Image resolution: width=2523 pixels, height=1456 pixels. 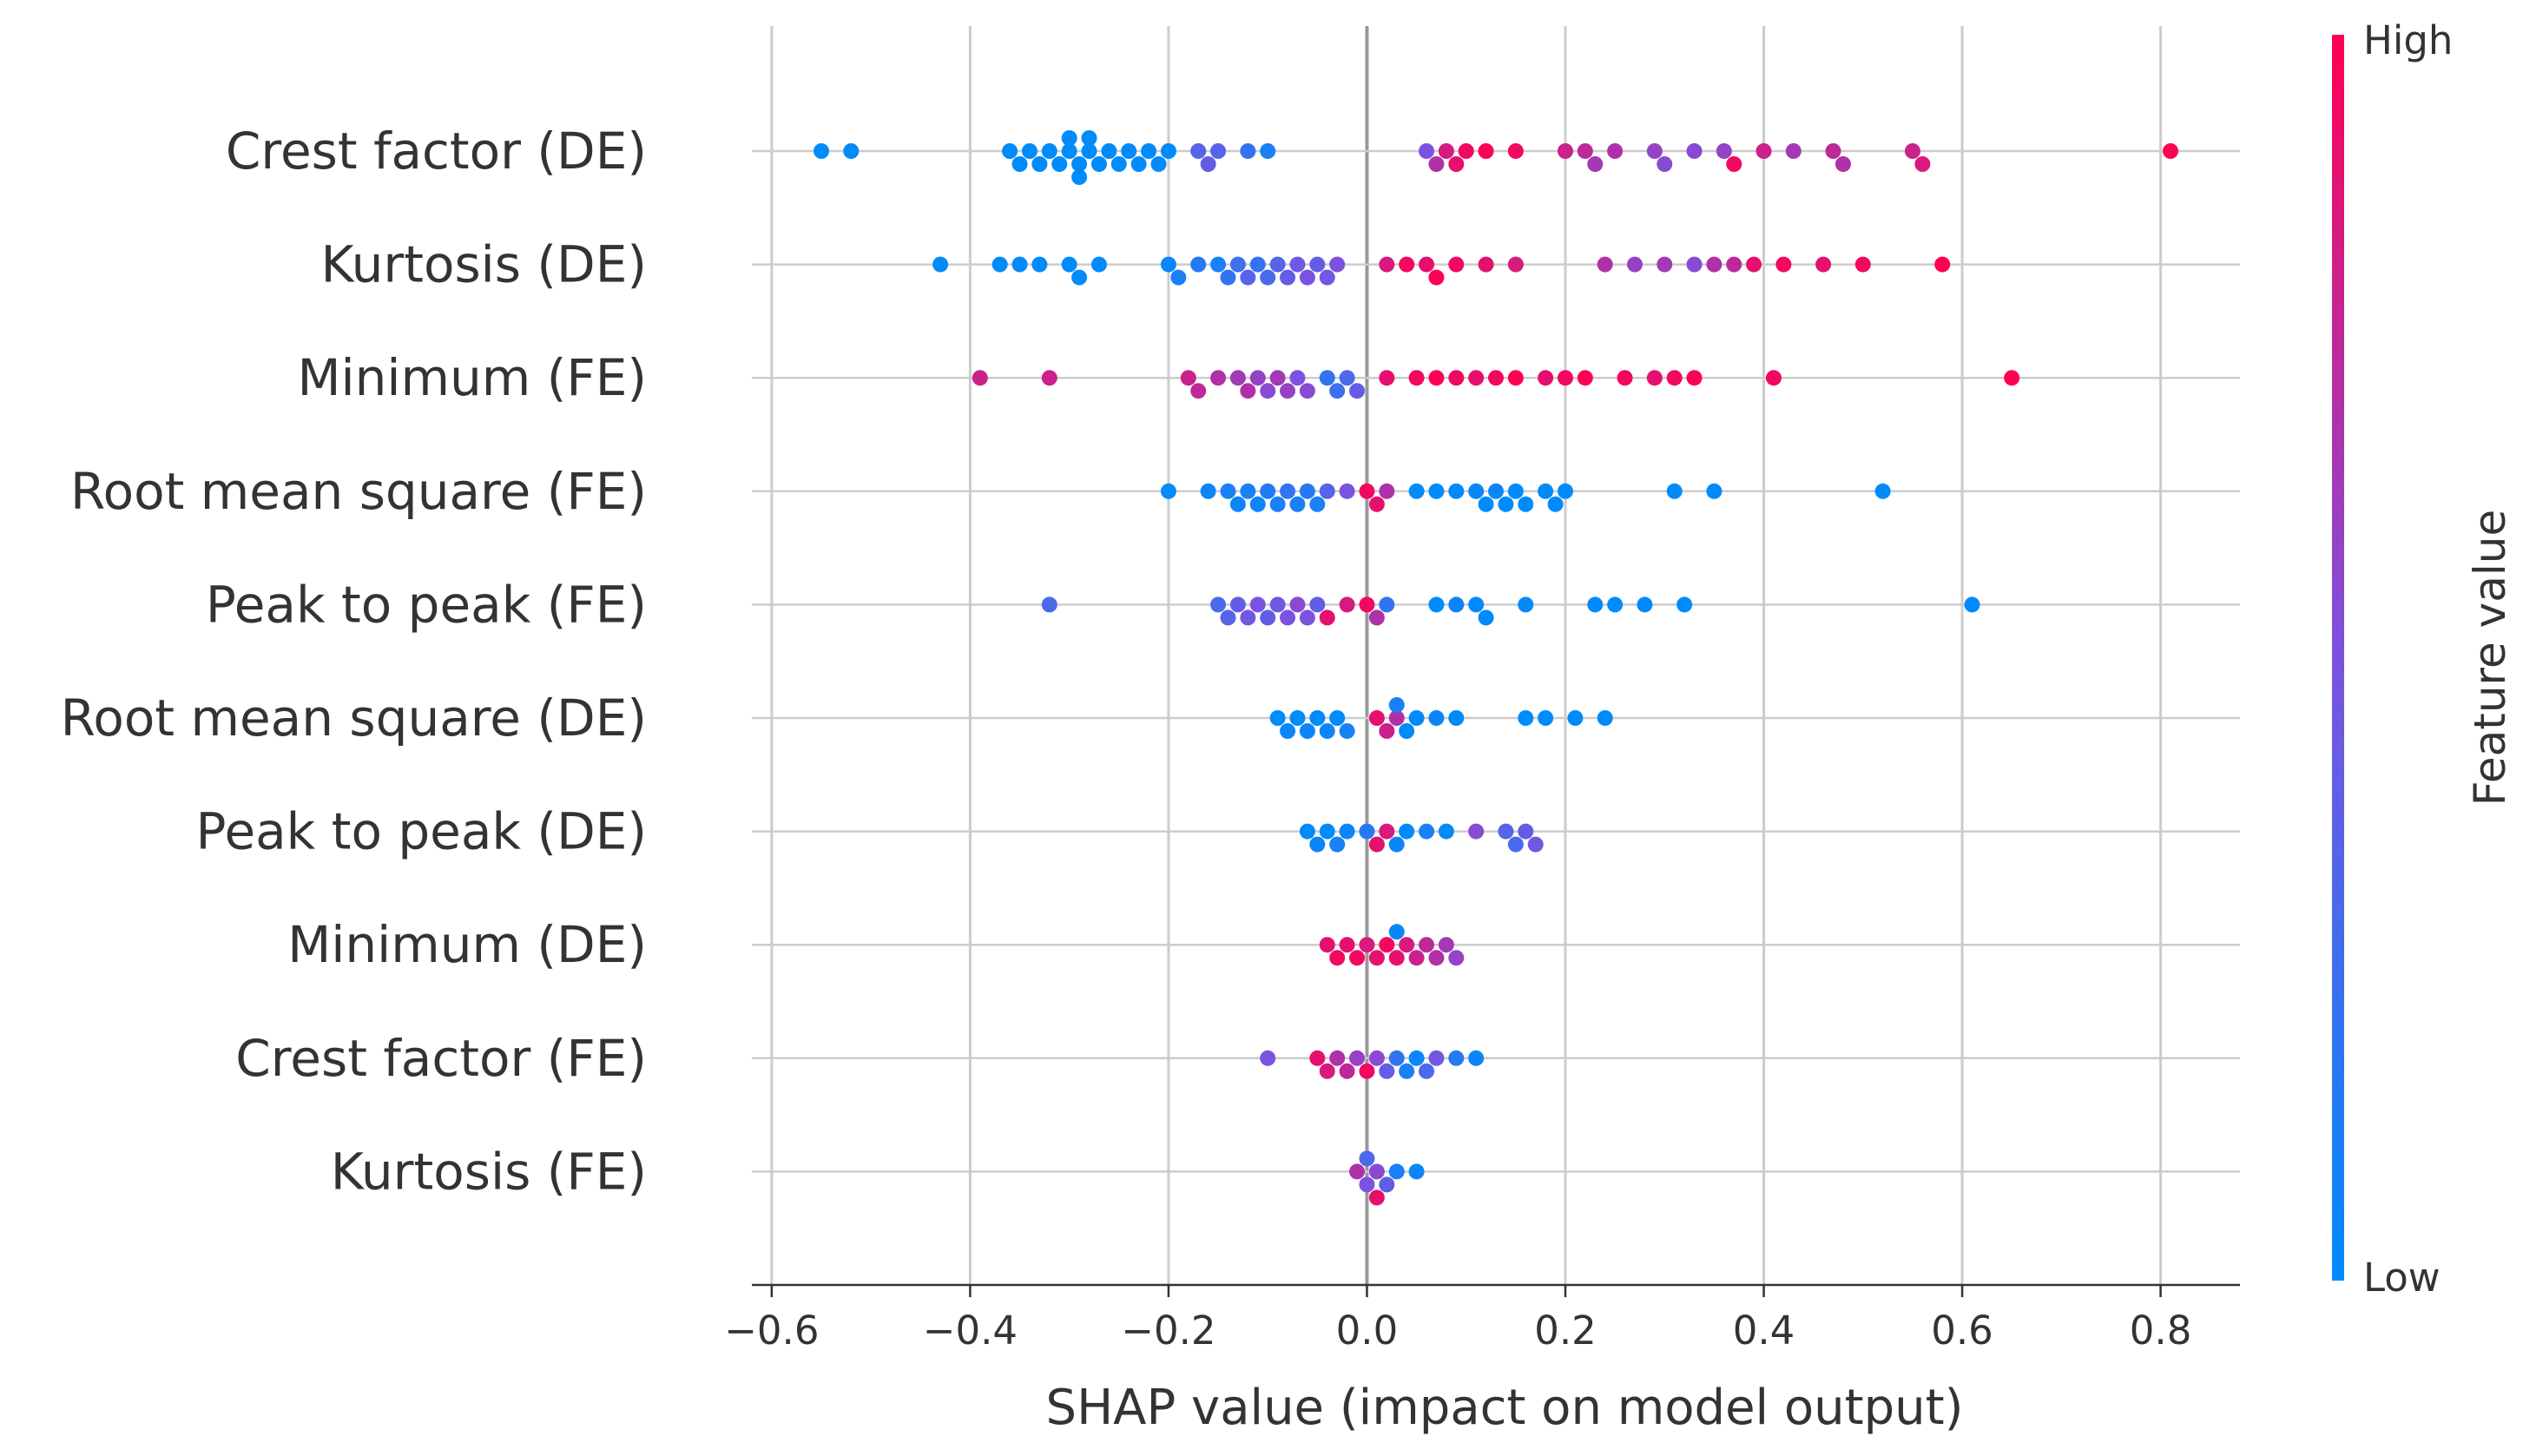 I want to click on x-tick-label: 0.8, so click(x=2161, y=1331).